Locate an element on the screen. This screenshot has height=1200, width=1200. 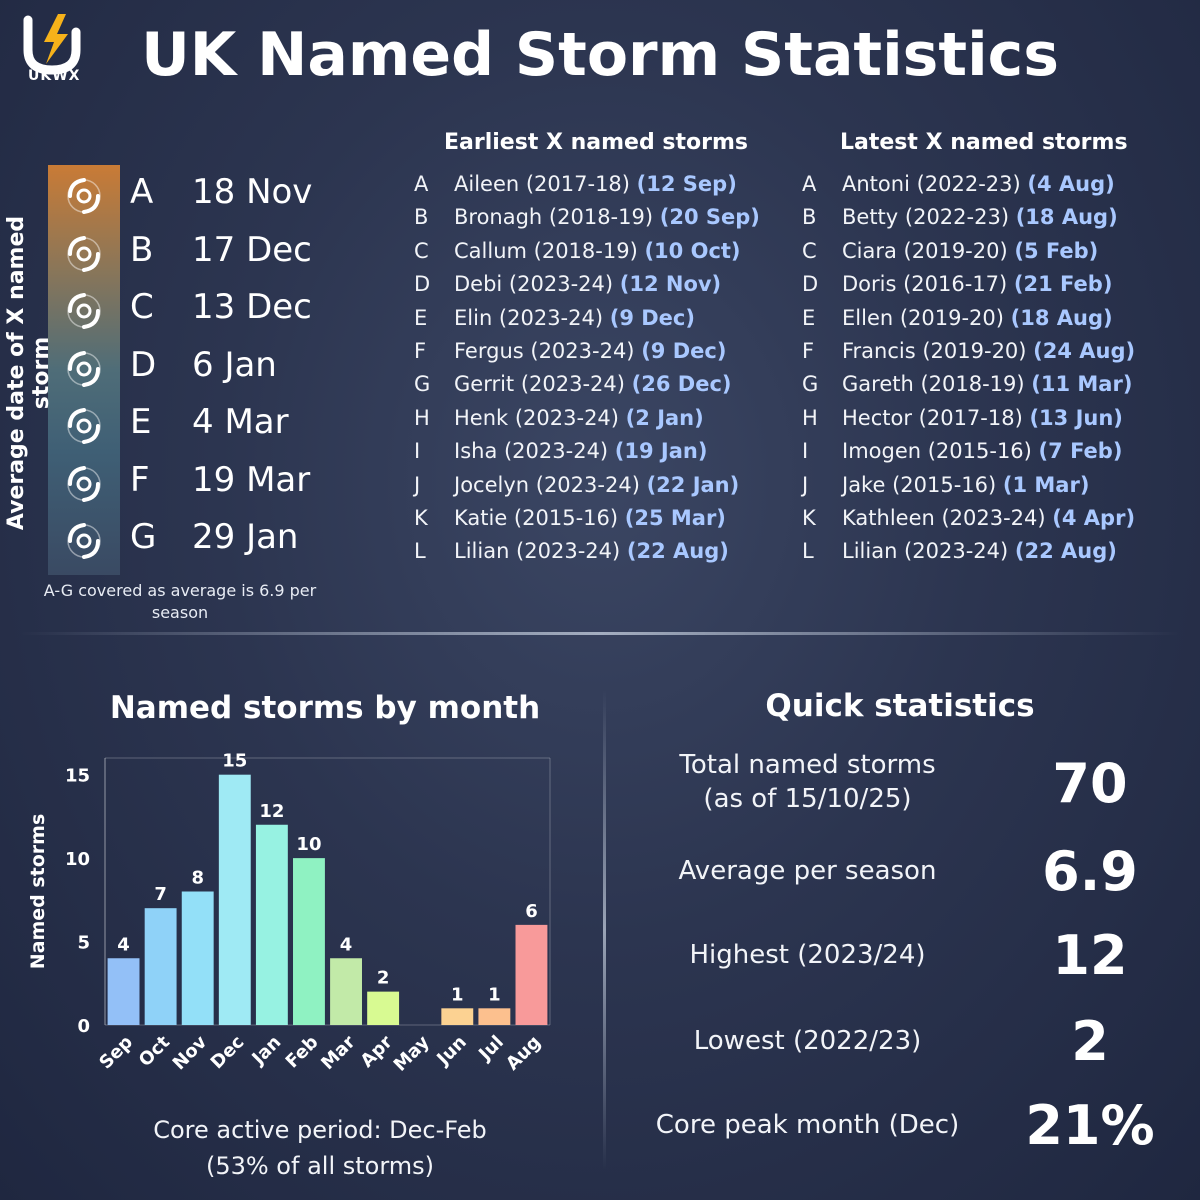
bar-value-label: 15 is located at coordinates (234, 761).